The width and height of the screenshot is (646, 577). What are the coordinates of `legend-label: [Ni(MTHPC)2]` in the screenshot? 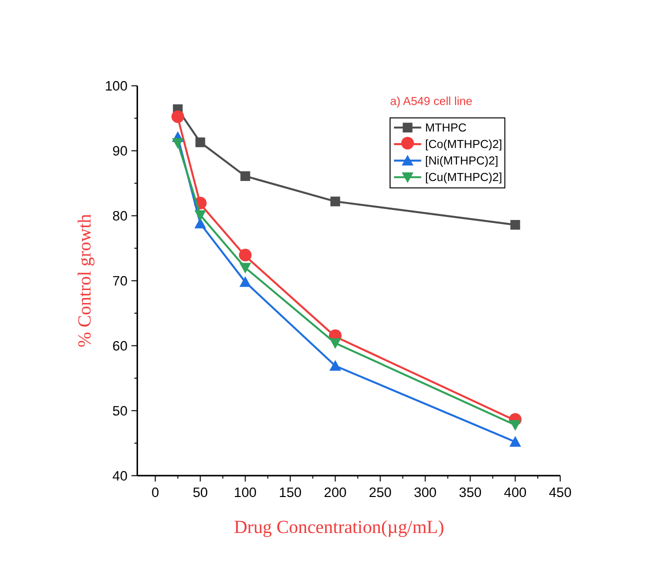 It's located at (461, 161).